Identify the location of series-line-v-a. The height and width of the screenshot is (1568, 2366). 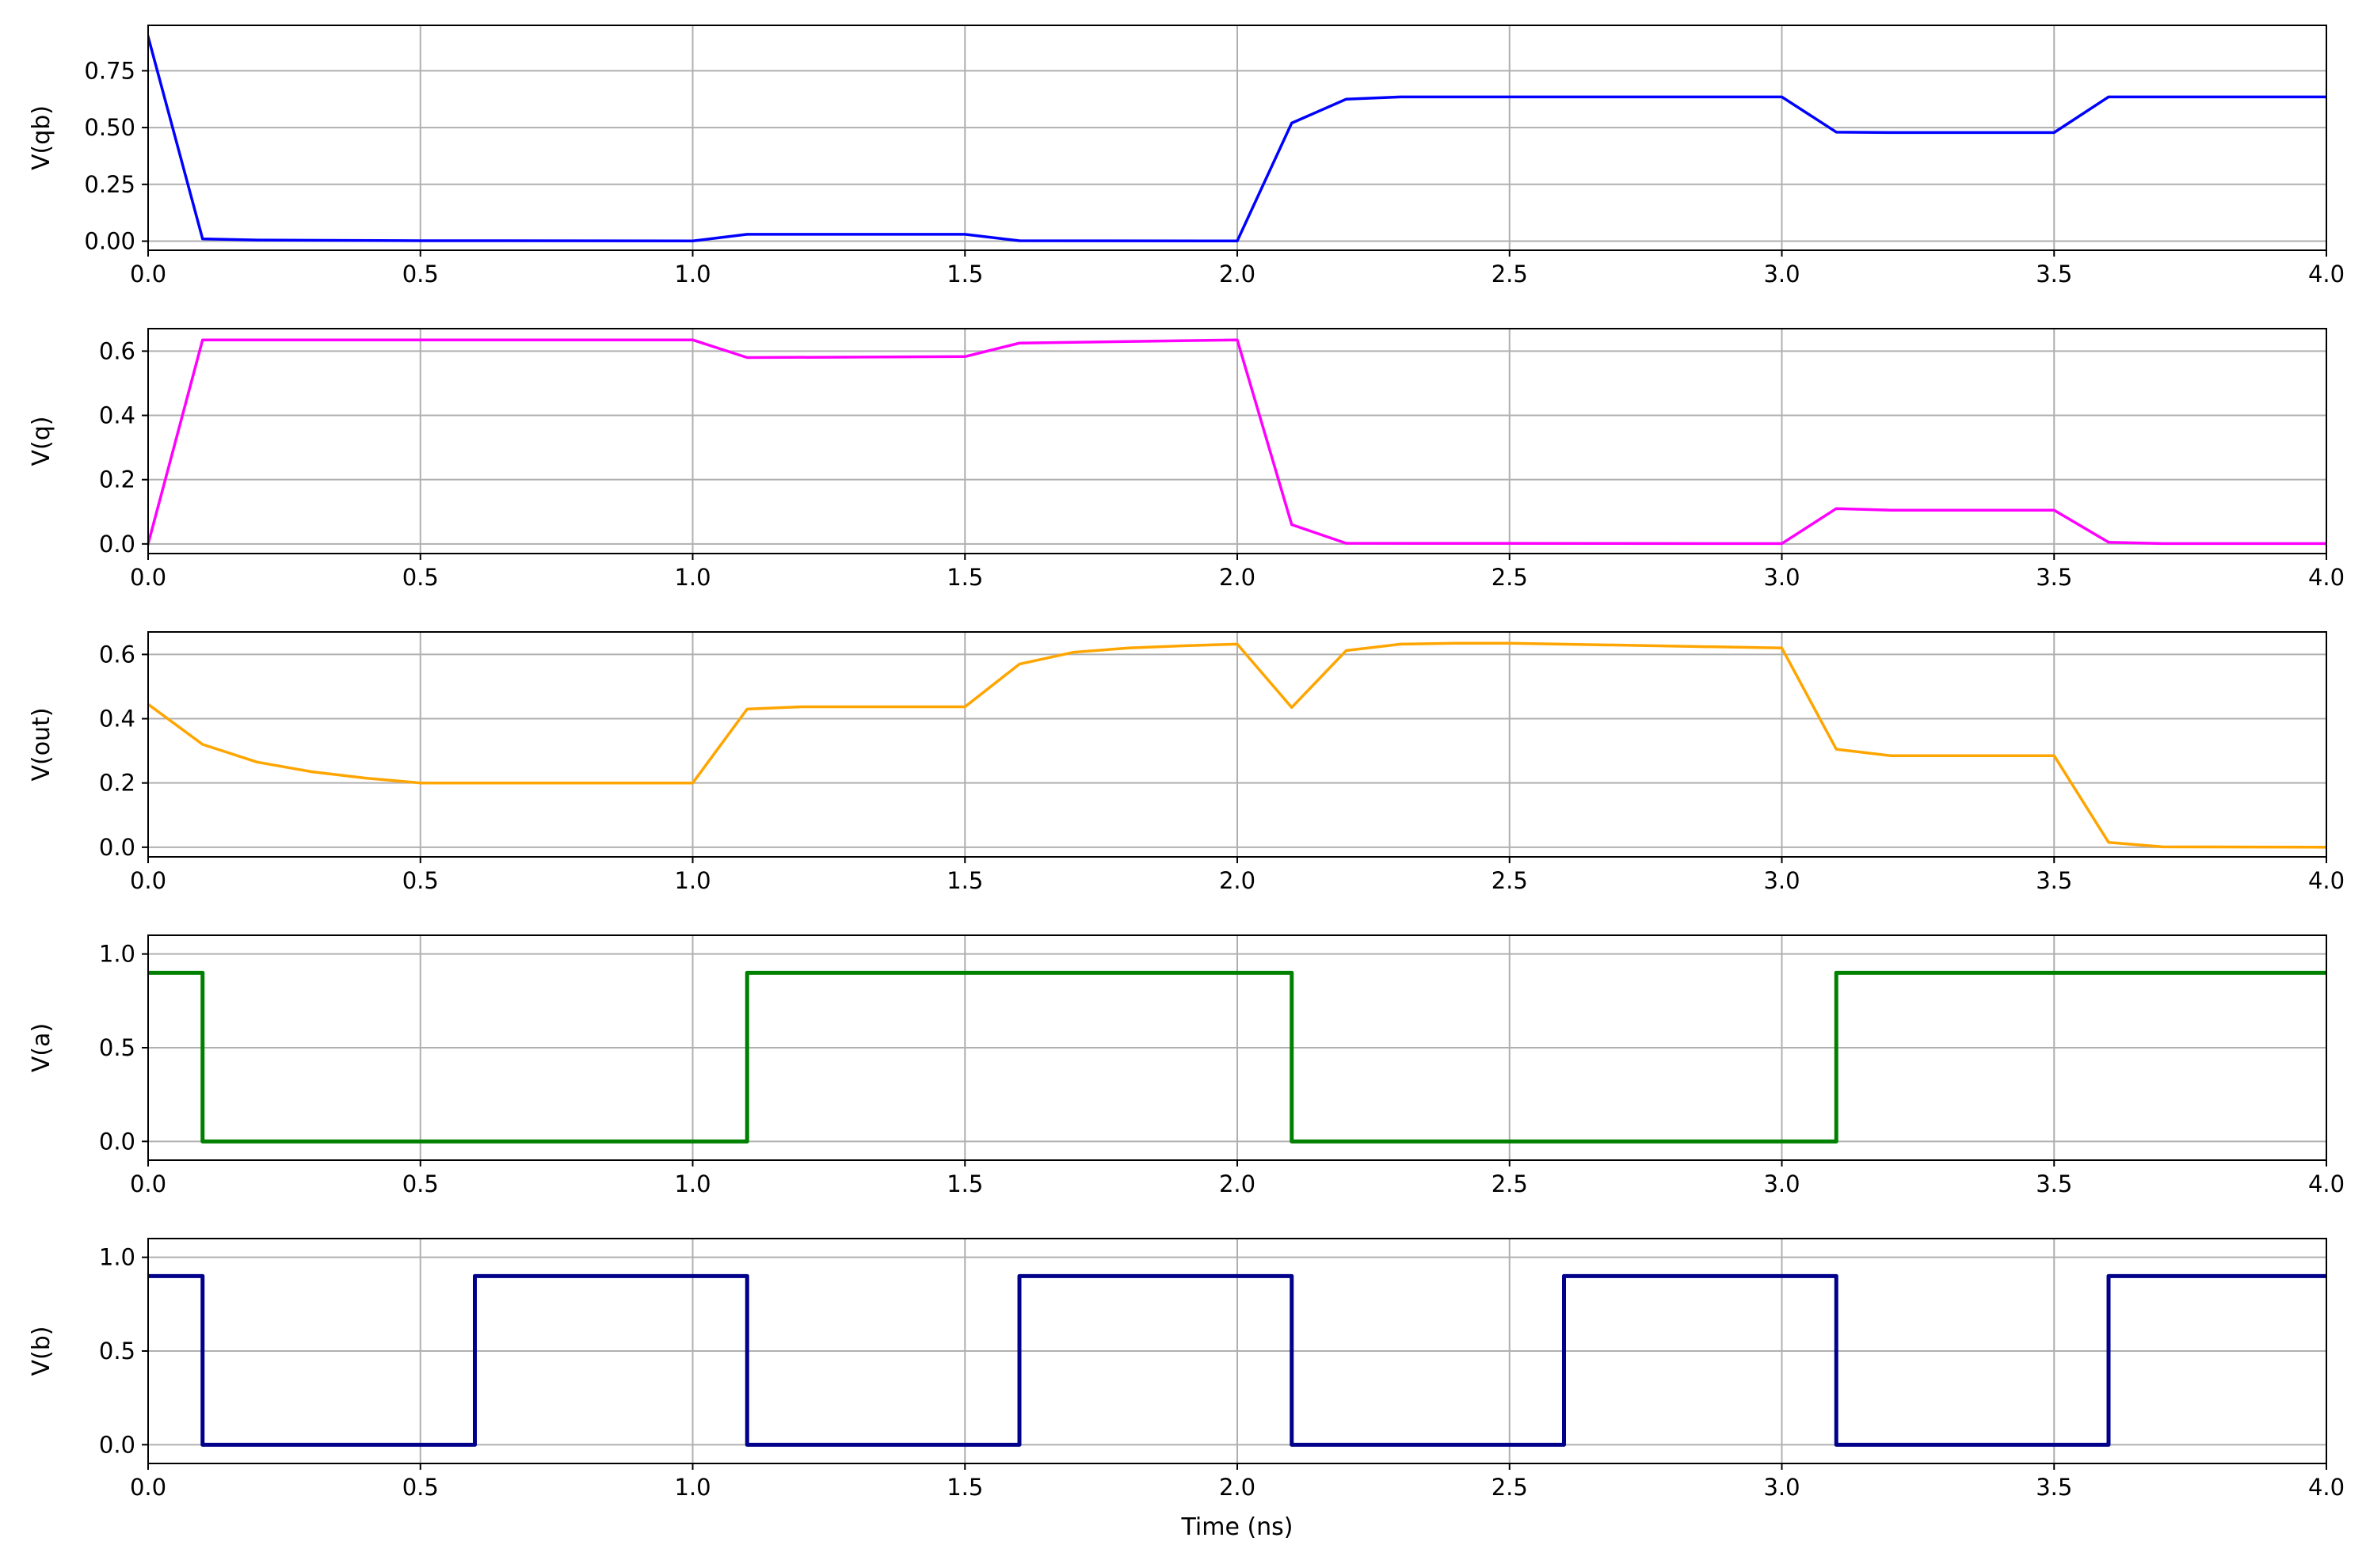
(1237, 1057).